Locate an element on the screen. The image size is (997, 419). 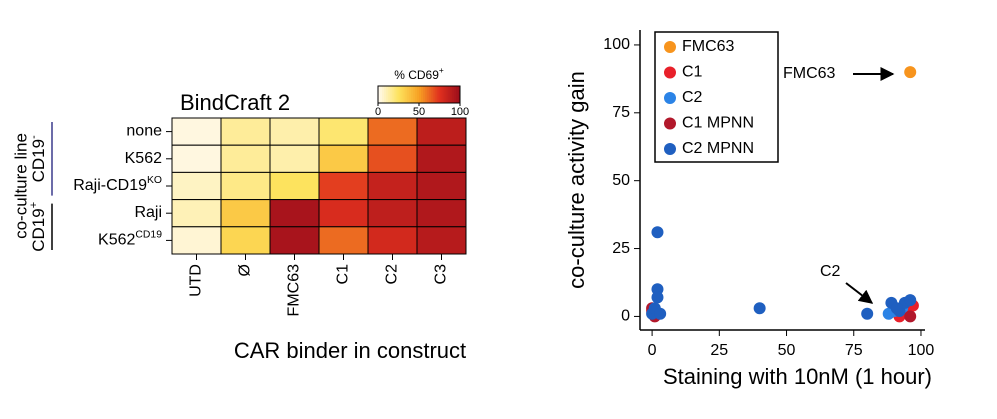
x-tick-label: 75 is located at coordinates (854, 350).